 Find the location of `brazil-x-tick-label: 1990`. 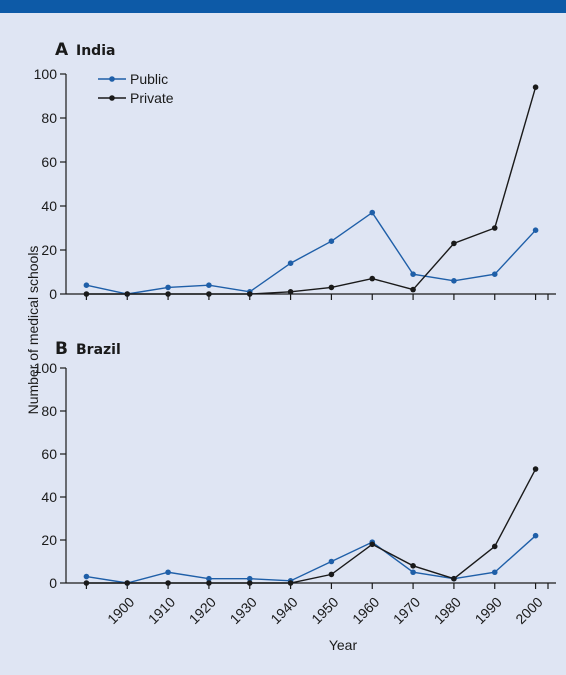

brazil-x-tick-label: 1990 is located at coordinates (488, 610).